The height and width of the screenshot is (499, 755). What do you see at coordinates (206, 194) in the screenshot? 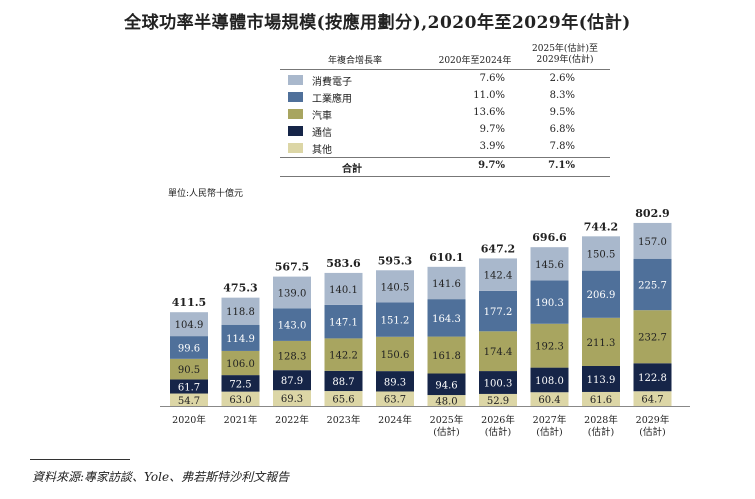
I see `unit-label: 單位:人民幣十億元` at bounding box center [206, 194].